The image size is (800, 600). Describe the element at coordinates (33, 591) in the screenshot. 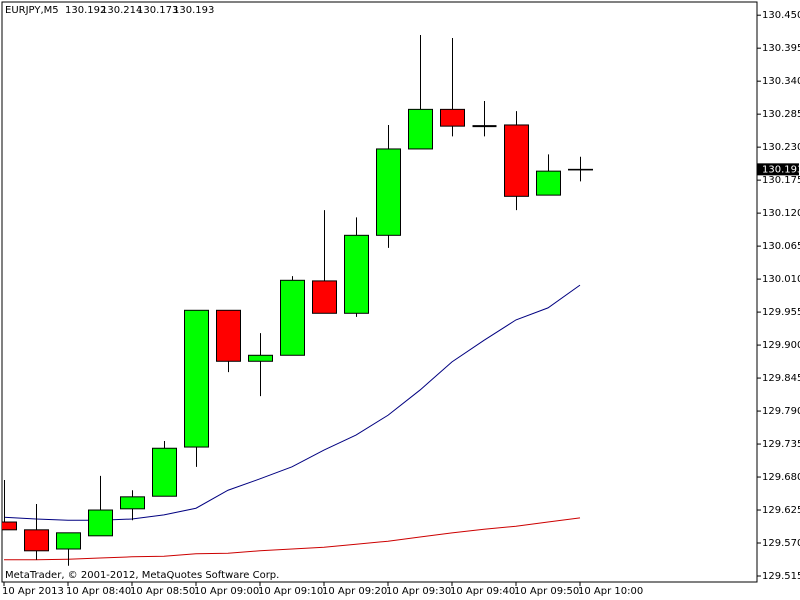

I see `x-tick-label: 10 Apr 2013` at that location.